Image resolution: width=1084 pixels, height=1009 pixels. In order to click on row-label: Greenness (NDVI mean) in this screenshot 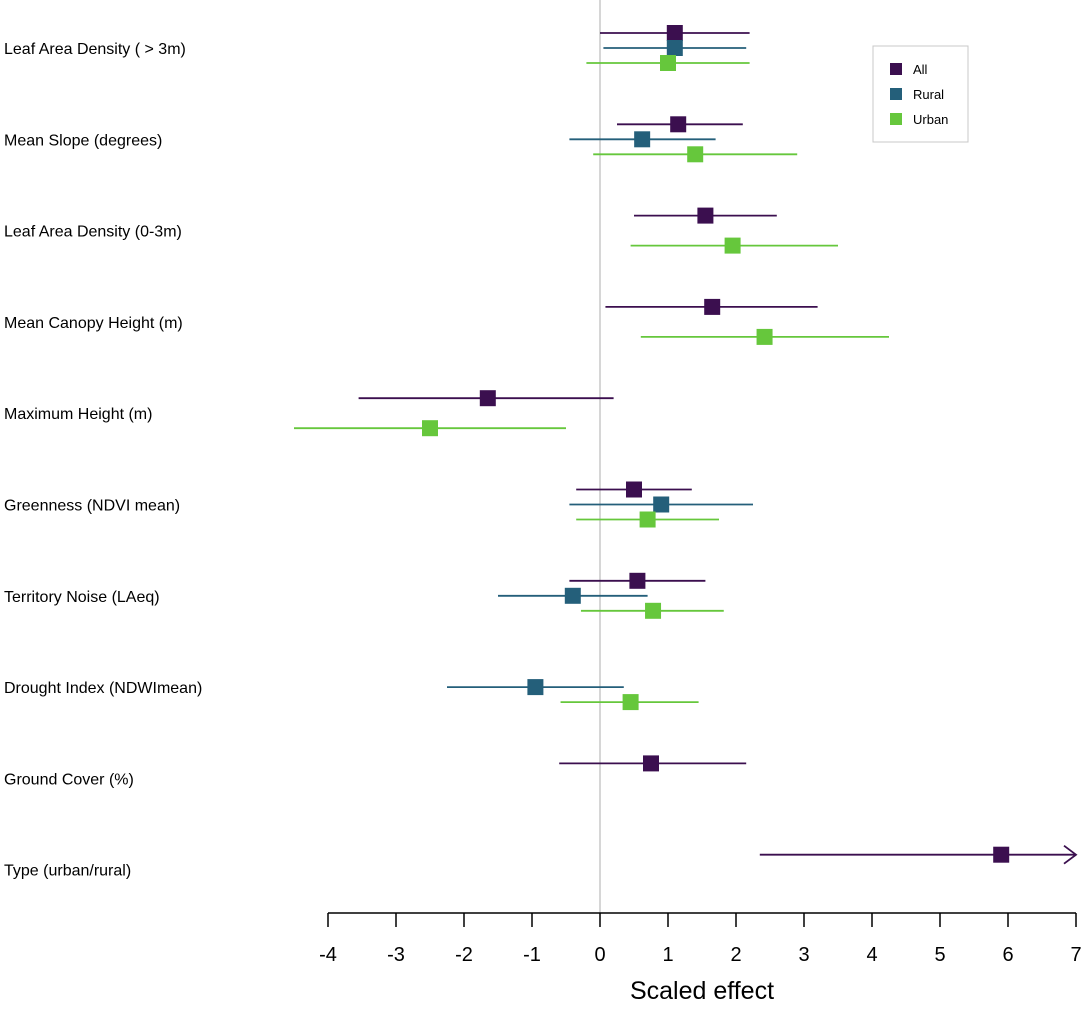, I will do `click(92, 506)`.